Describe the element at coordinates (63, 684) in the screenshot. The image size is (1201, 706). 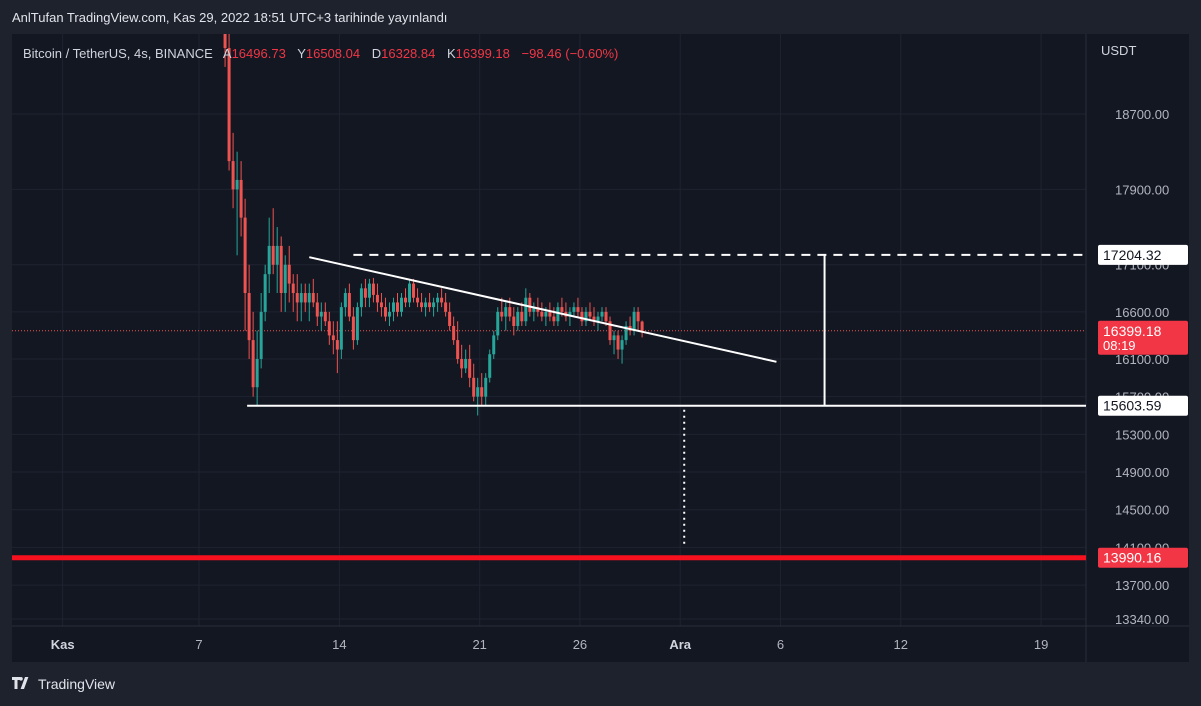
I see `tradingview-footer: TradingView` at that location.